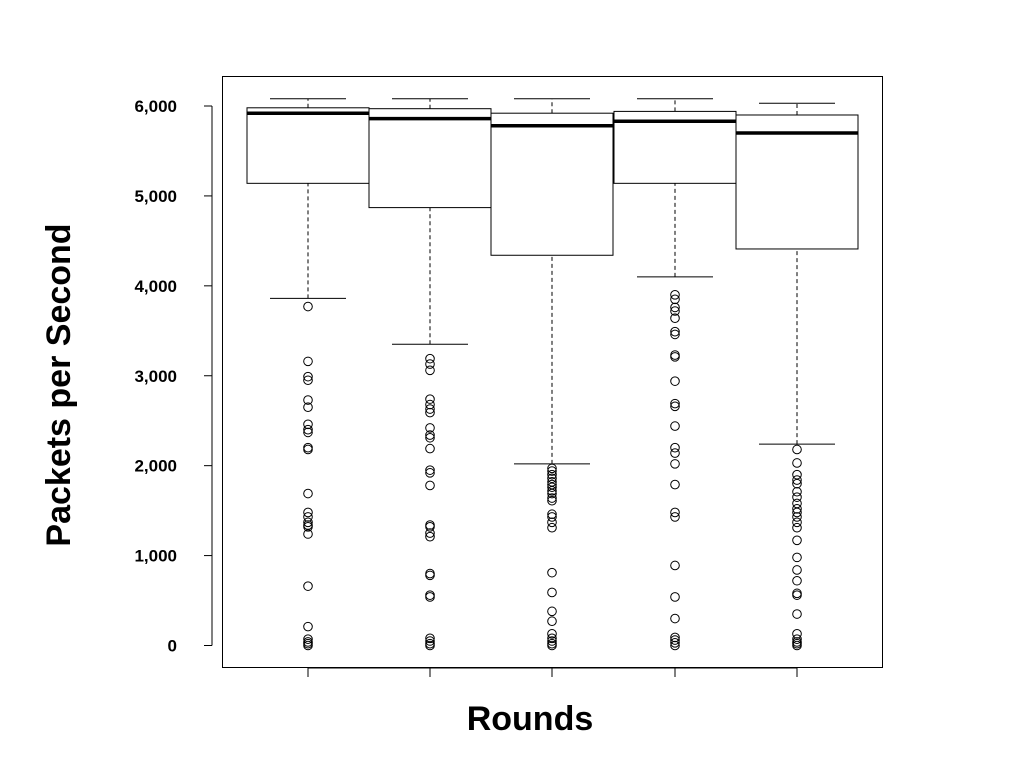 Image resolution: width=1024 pixels, height=768 pixels. What do you see at coordinates (173, 376) in the screenshot?
I see `y-axis: 0 1,000 2,000 3,000 4,000 5,000 6,000` at bounding box center [173, 376].